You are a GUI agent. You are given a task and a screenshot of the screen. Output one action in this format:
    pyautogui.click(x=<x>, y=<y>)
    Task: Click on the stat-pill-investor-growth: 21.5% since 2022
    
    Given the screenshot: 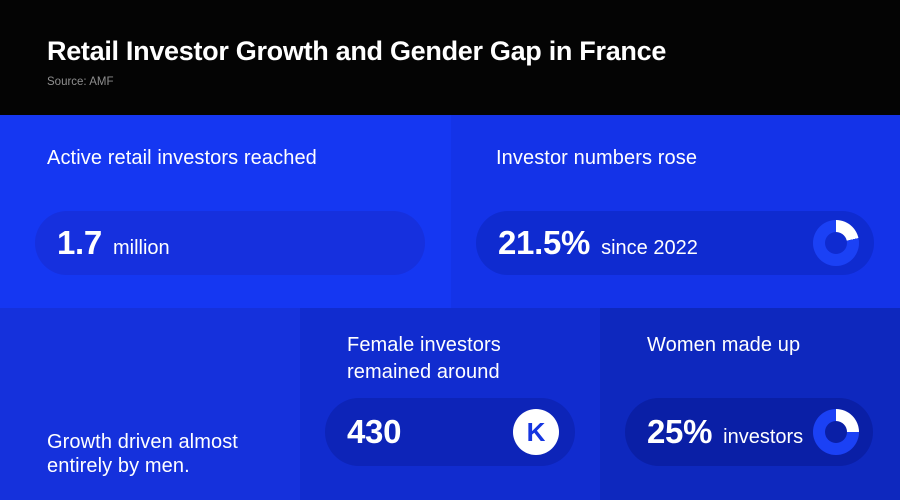 What is the action you would take?
    pyautogui.click(x=675, y=243)
    